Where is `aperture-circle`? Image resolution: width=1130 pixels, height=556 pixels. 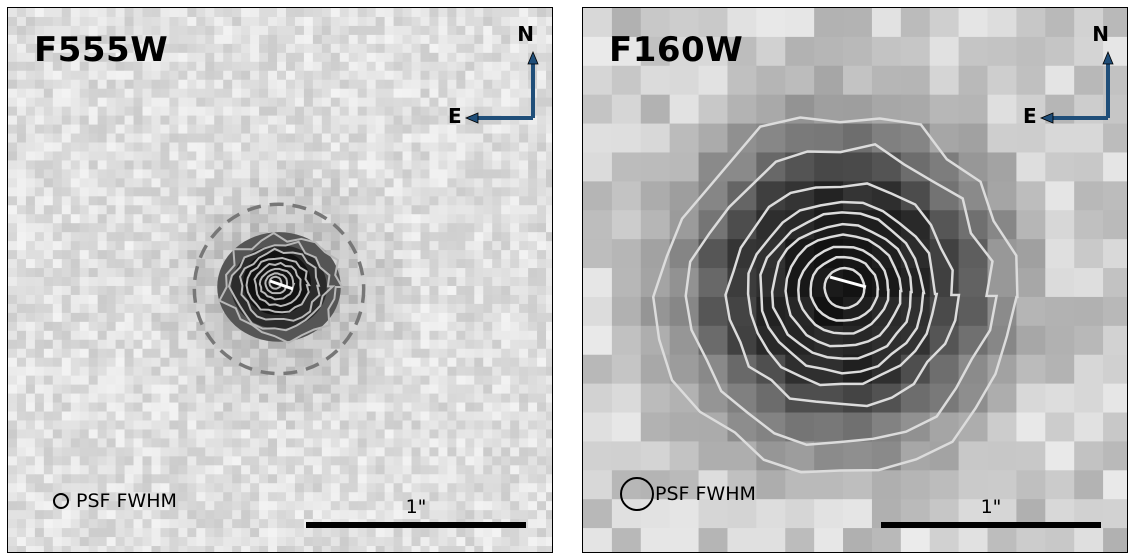 aperture-circle is located at coordinates (279, 289).